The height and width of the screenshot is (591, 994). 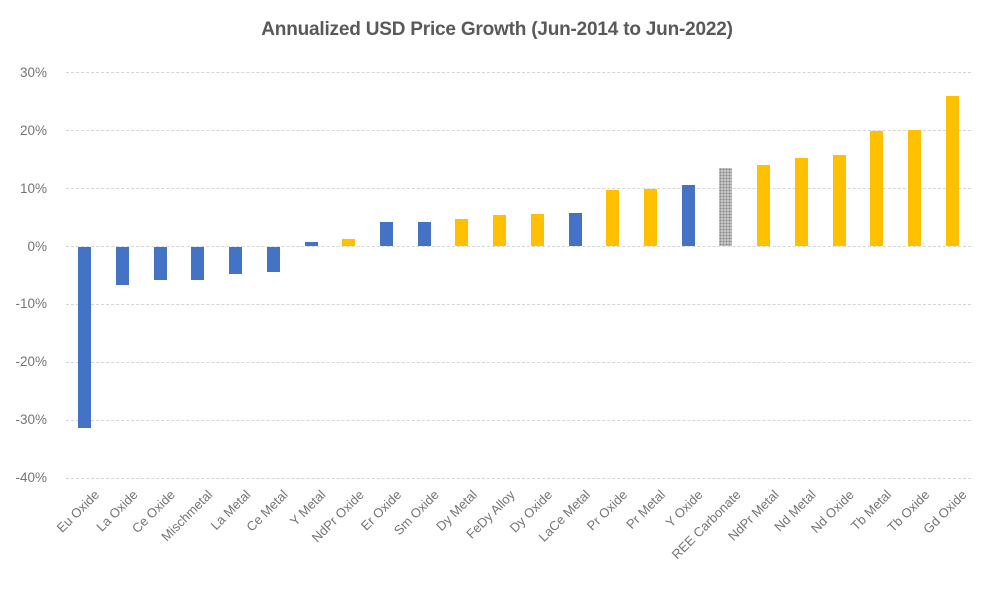 What do you see at coordinates (914, 188) in the screenshot?
I see `bar-tb-oxide` at bounding box center [914, 188].